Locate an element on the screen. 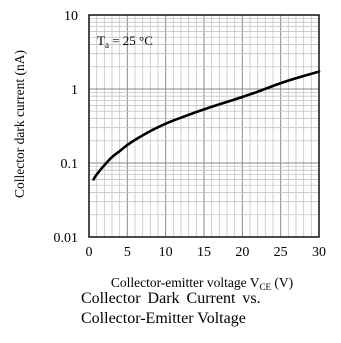 The image size is (341, 343). x-tick-label: 15 is located at coordinates (204, 252).